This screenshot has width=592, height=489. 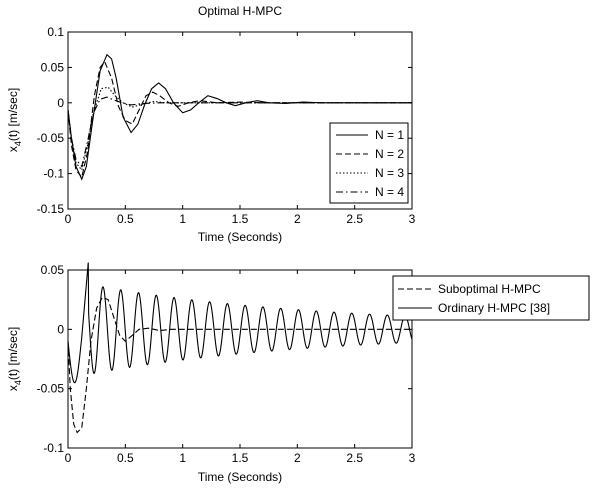 What do you see at coordinates (489, 289) in the screenshot?
I see `legend-label: Suboptimal H-MPC` at bounding box center [489, 289].